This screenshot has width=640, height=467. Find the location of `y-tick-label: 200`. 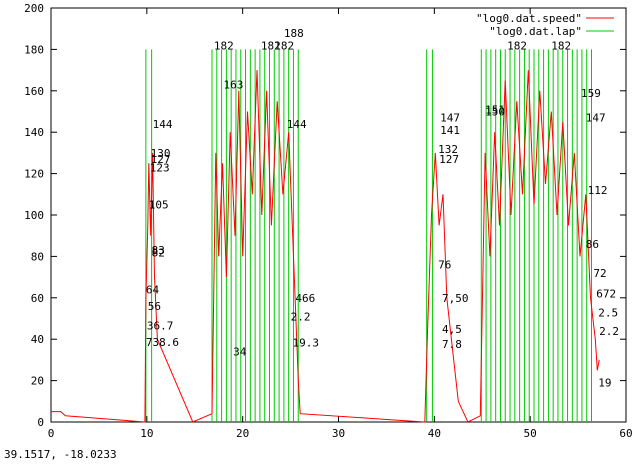

y-tick-label: 200 is located at coordinates (34, 8).